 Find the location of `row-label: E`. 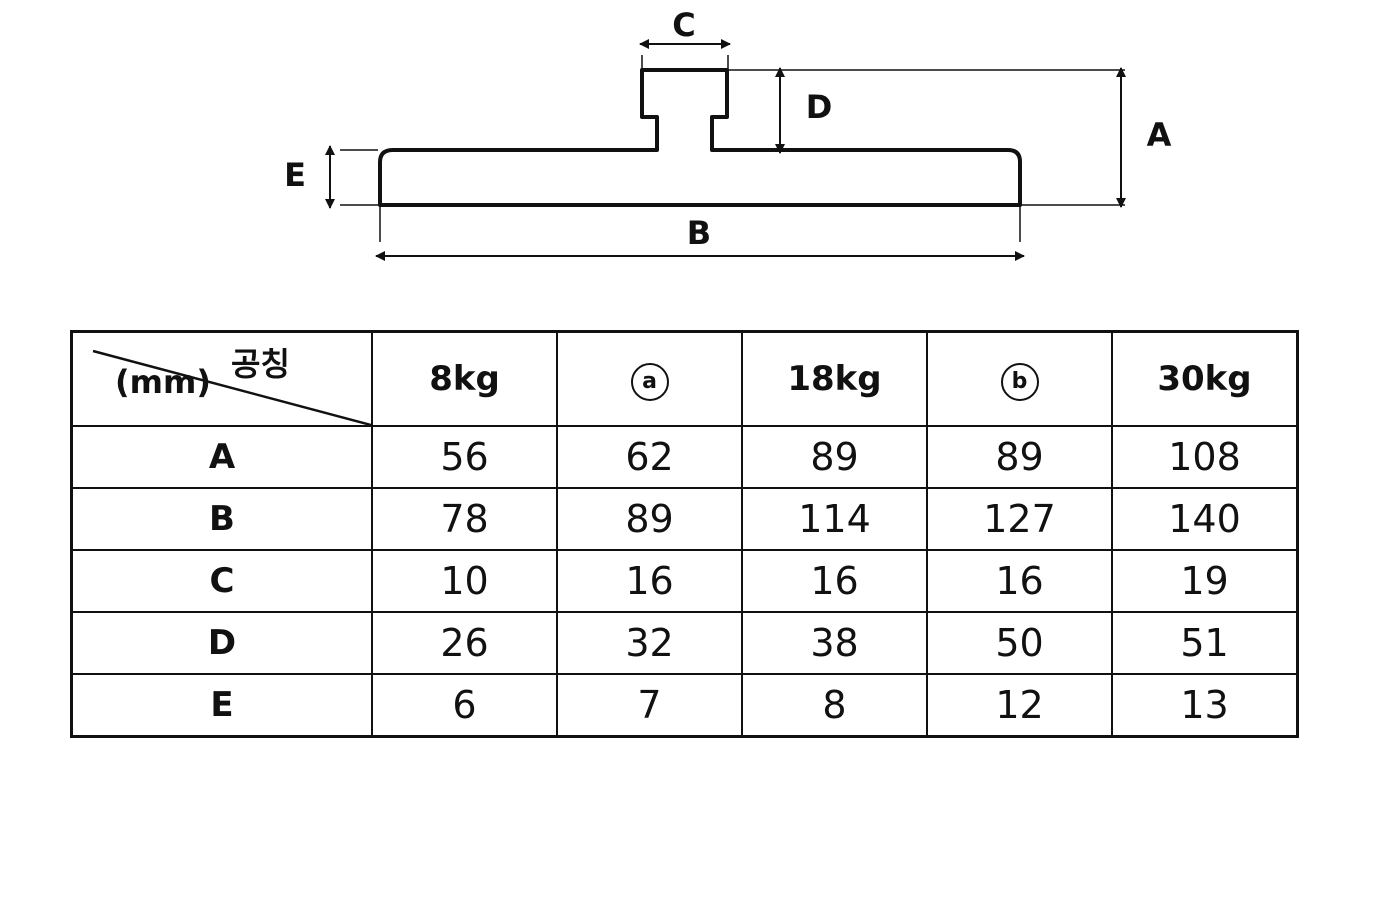

row-label: E is located at coordinates (221, 705).